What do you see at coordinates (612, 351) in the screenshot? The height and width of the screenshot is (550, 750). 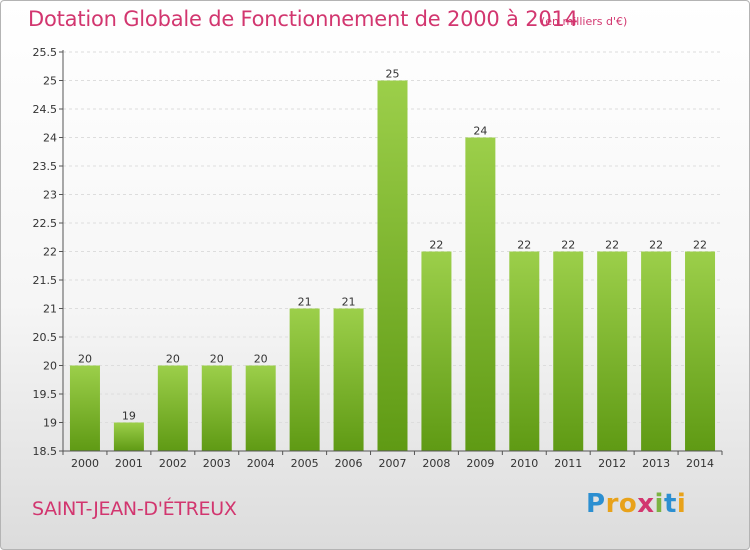 I see `bar-2012` at bounding box center [612, 351].